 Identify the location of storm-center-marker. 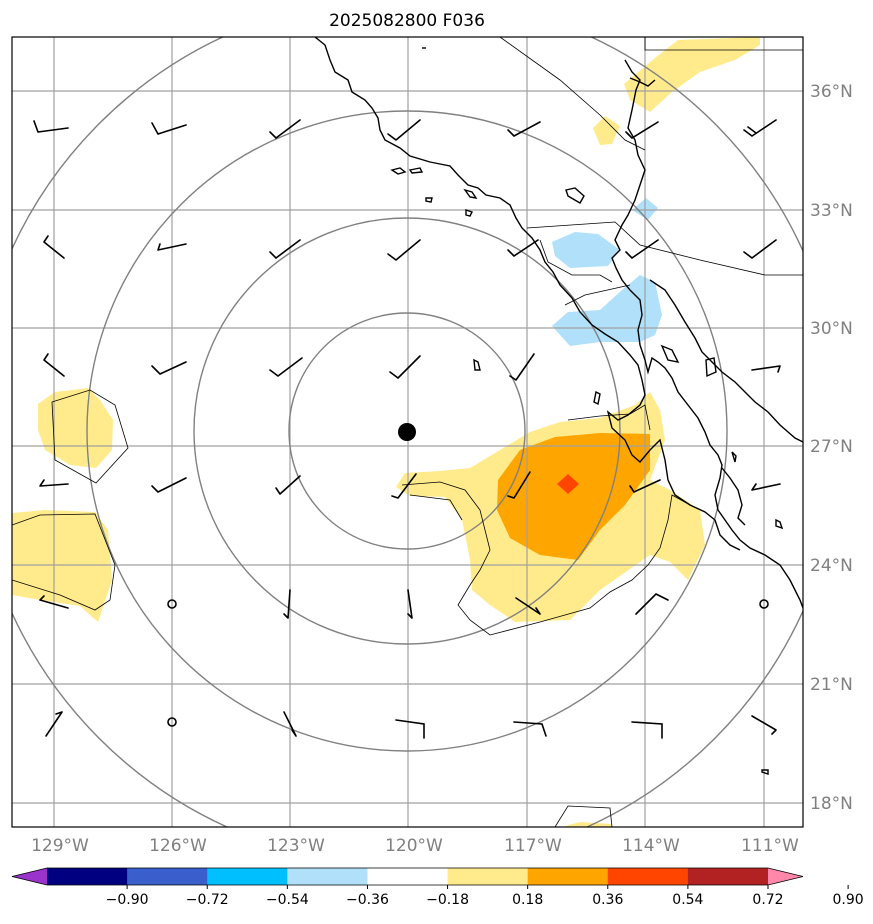
(407, 432).